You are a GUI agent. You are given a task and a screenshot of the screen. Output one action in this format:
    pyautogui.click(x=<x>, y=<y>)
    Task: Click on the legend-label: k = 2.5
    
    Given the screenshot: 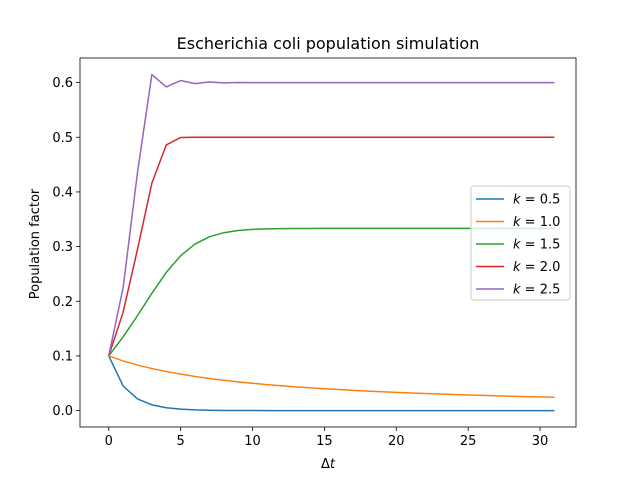 What is the action you would take?
    pyautogui.click(x=536, y=290)
    